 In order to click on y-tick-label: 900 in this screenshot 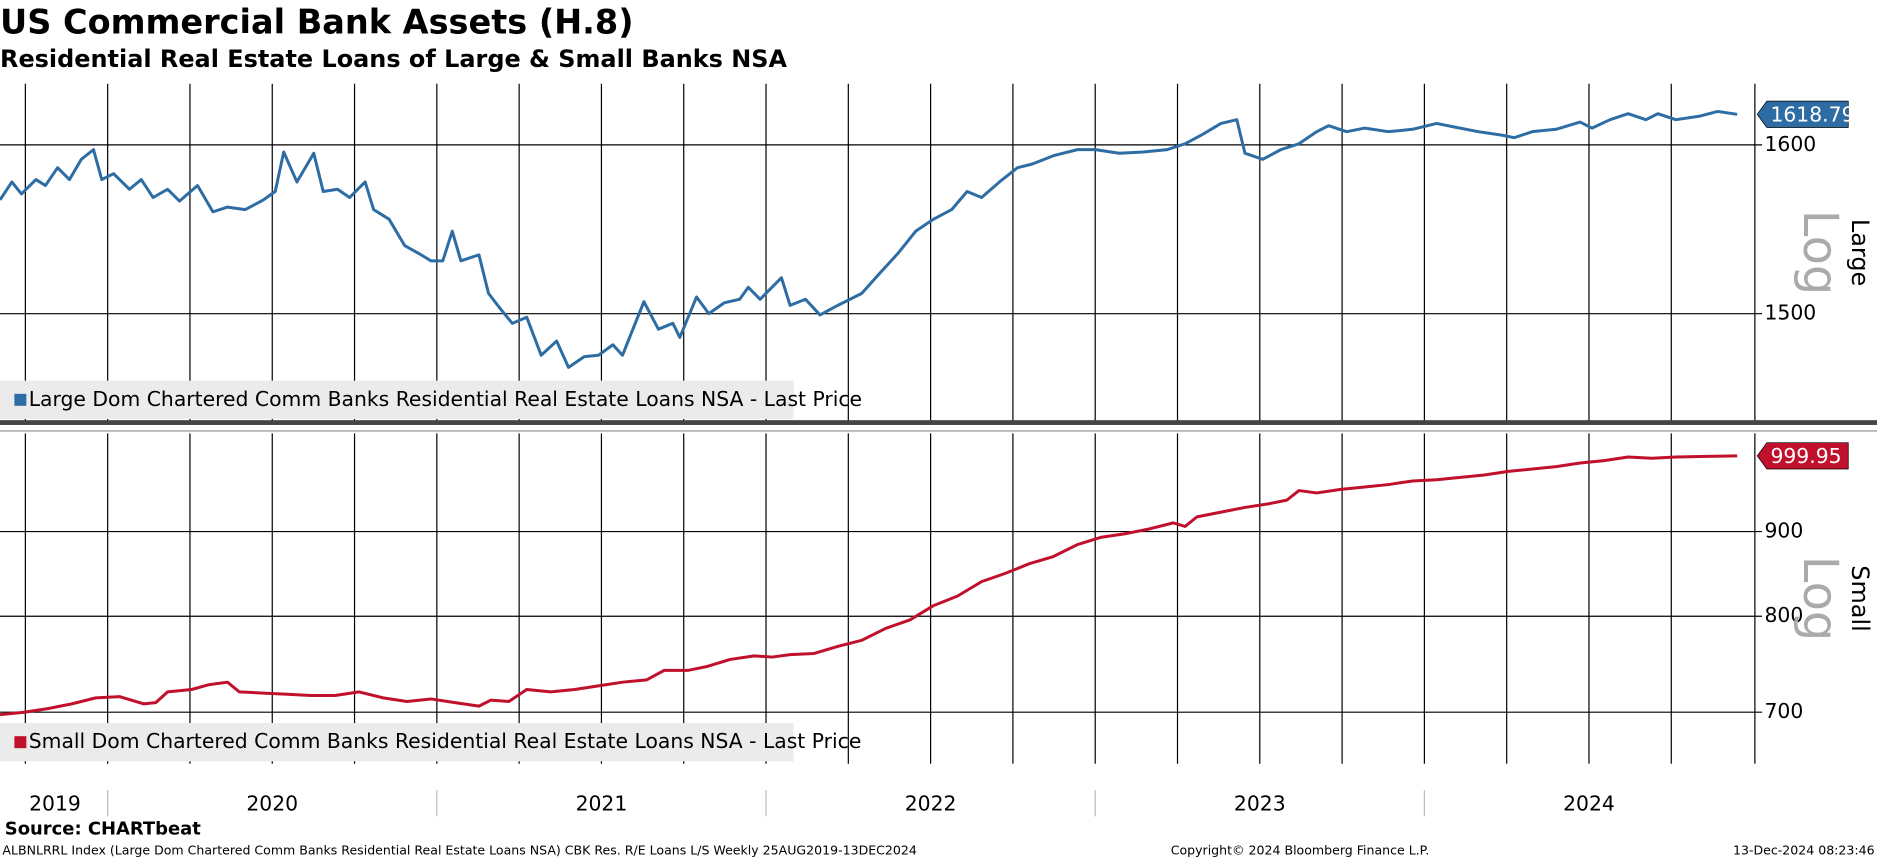, I will do `click(1783, 531)`.